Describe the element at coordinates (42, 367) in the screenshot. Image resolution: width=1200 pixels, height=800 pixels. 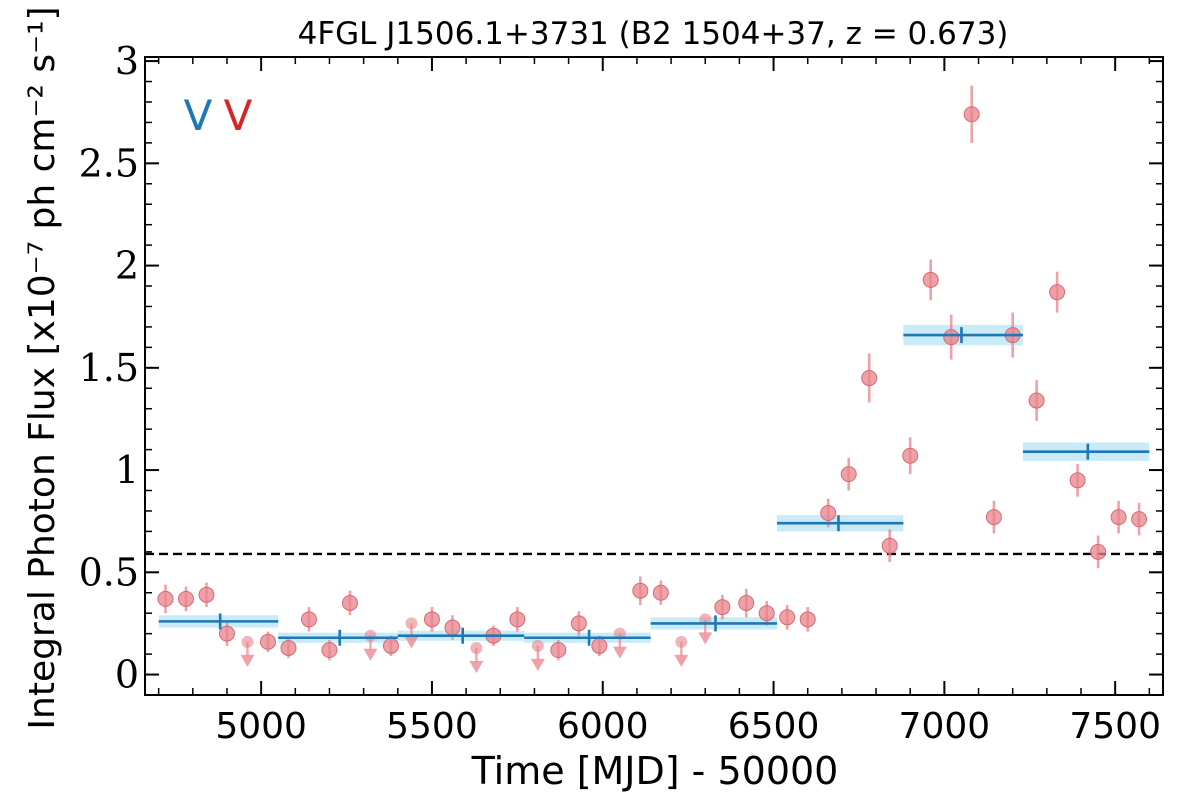
I see `y-axis-label: Integral Photon Flux [x10⁻⁷ ph cm⁻² s⁻¹]` at that location.